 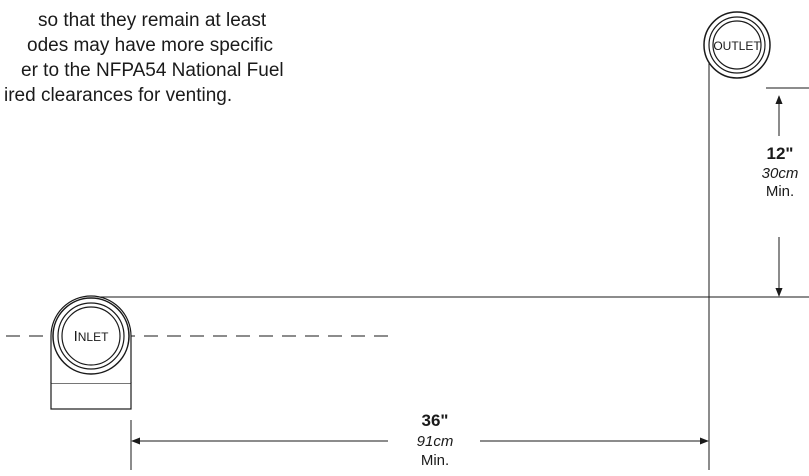 What do you see at coordinates (435, 441) in the screenshot?
I see `horizontal-clearance-metric: 91cm` at bounding box center [435, 441].